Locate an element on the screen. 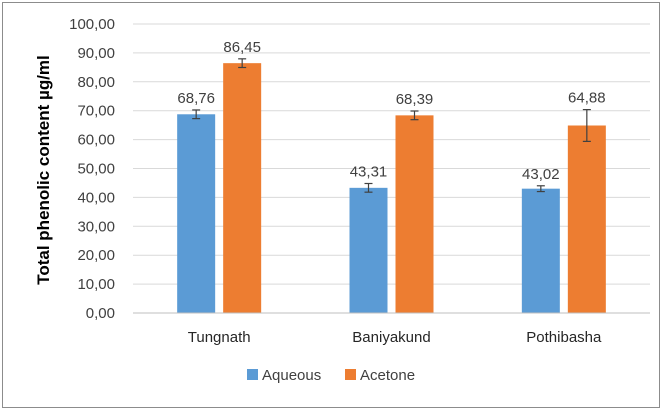 Image resolution: width=664 pixels, height=412 pixels. y-tick-label: 40,00 is located at coordinates (96, 197).